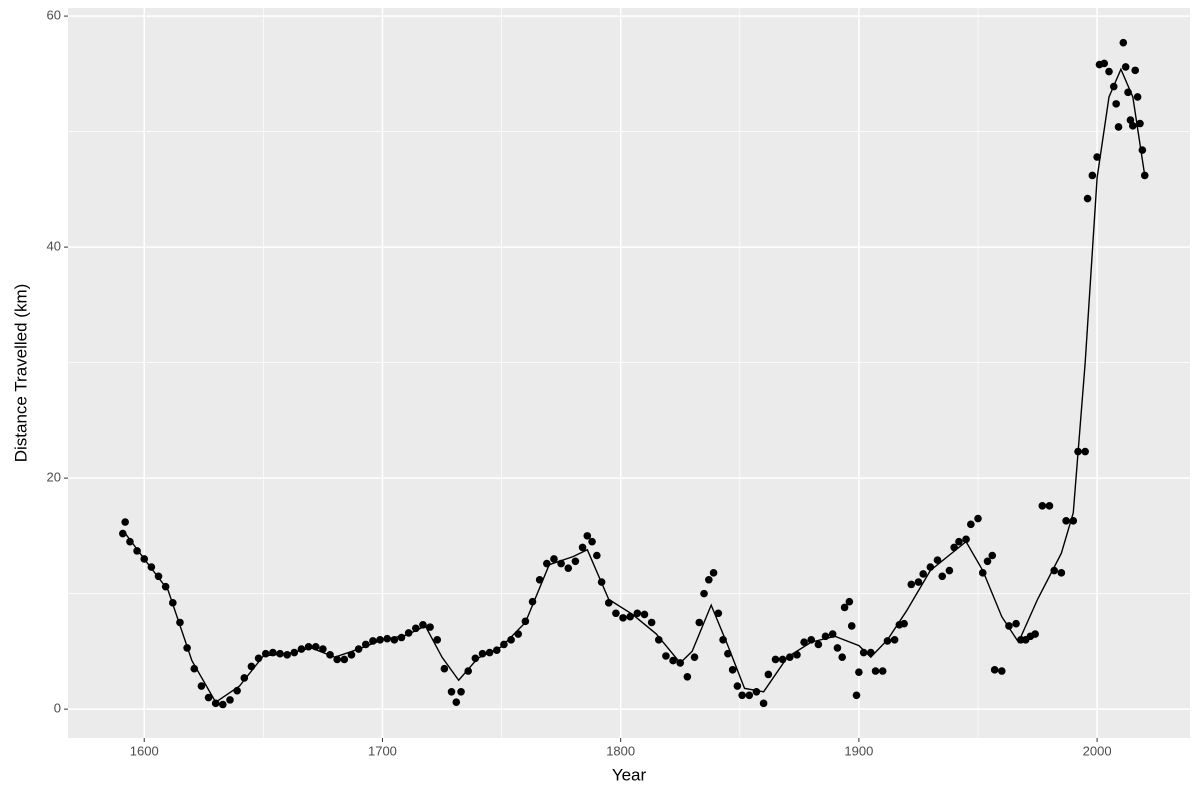 The width and height of the screenshot is (1194, 790). Describe the element at coordinates (620, 750) in the screenshot. I see `x-tick-label: 1800` at that location.